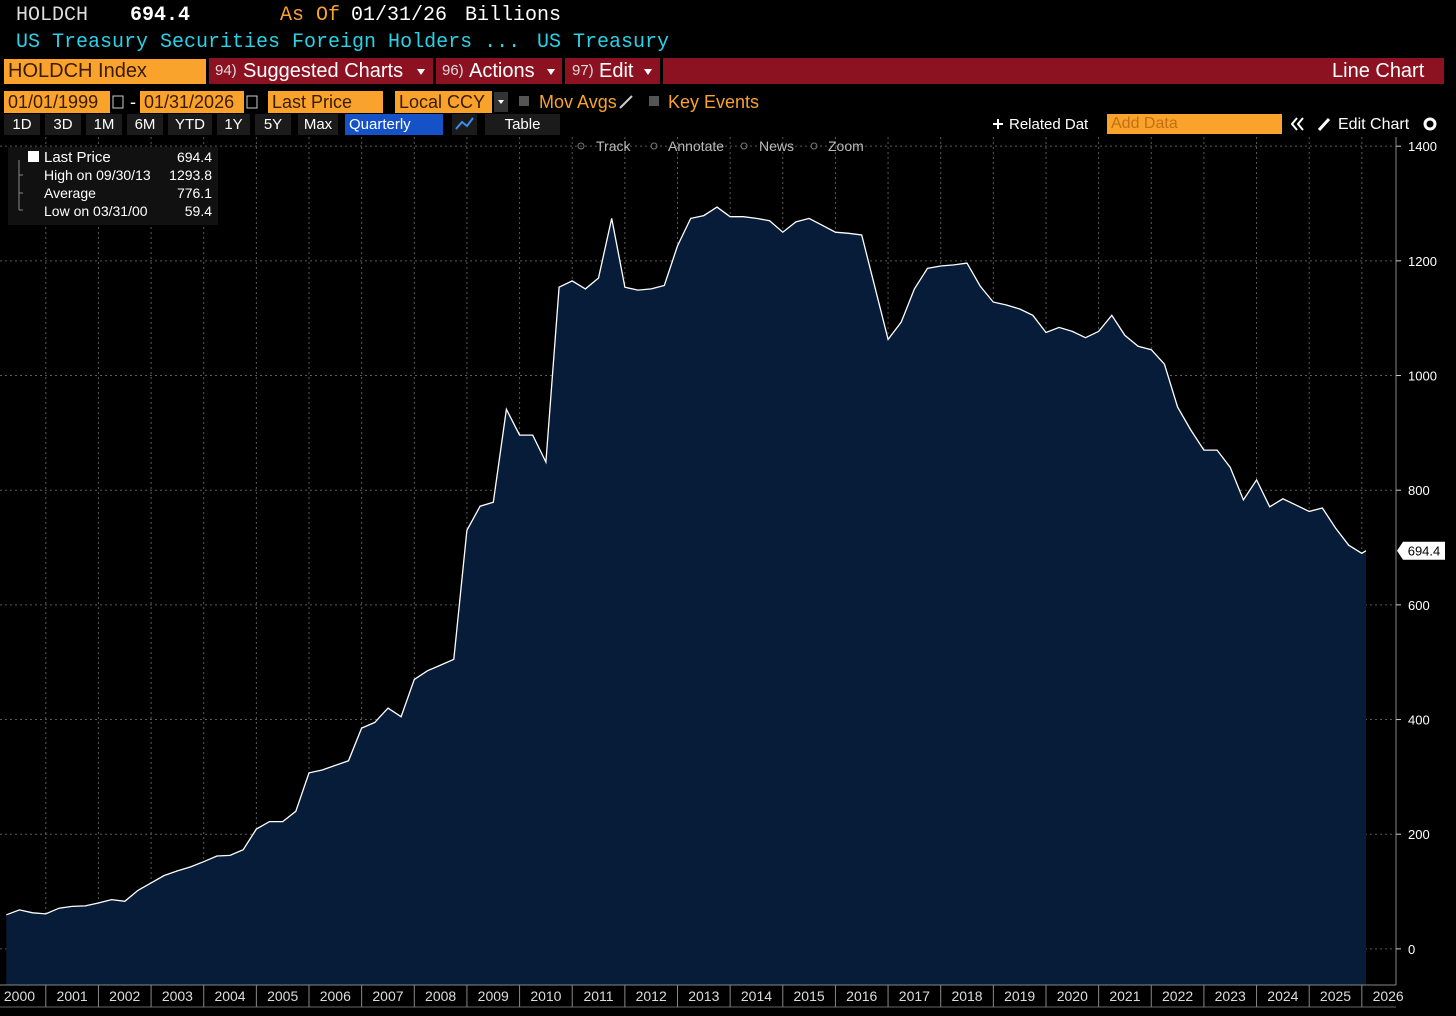 Image resolution: width=1456 pixels, height=1016 pixels. I want to click on x-tick-label: 2010, so click(545, 996).